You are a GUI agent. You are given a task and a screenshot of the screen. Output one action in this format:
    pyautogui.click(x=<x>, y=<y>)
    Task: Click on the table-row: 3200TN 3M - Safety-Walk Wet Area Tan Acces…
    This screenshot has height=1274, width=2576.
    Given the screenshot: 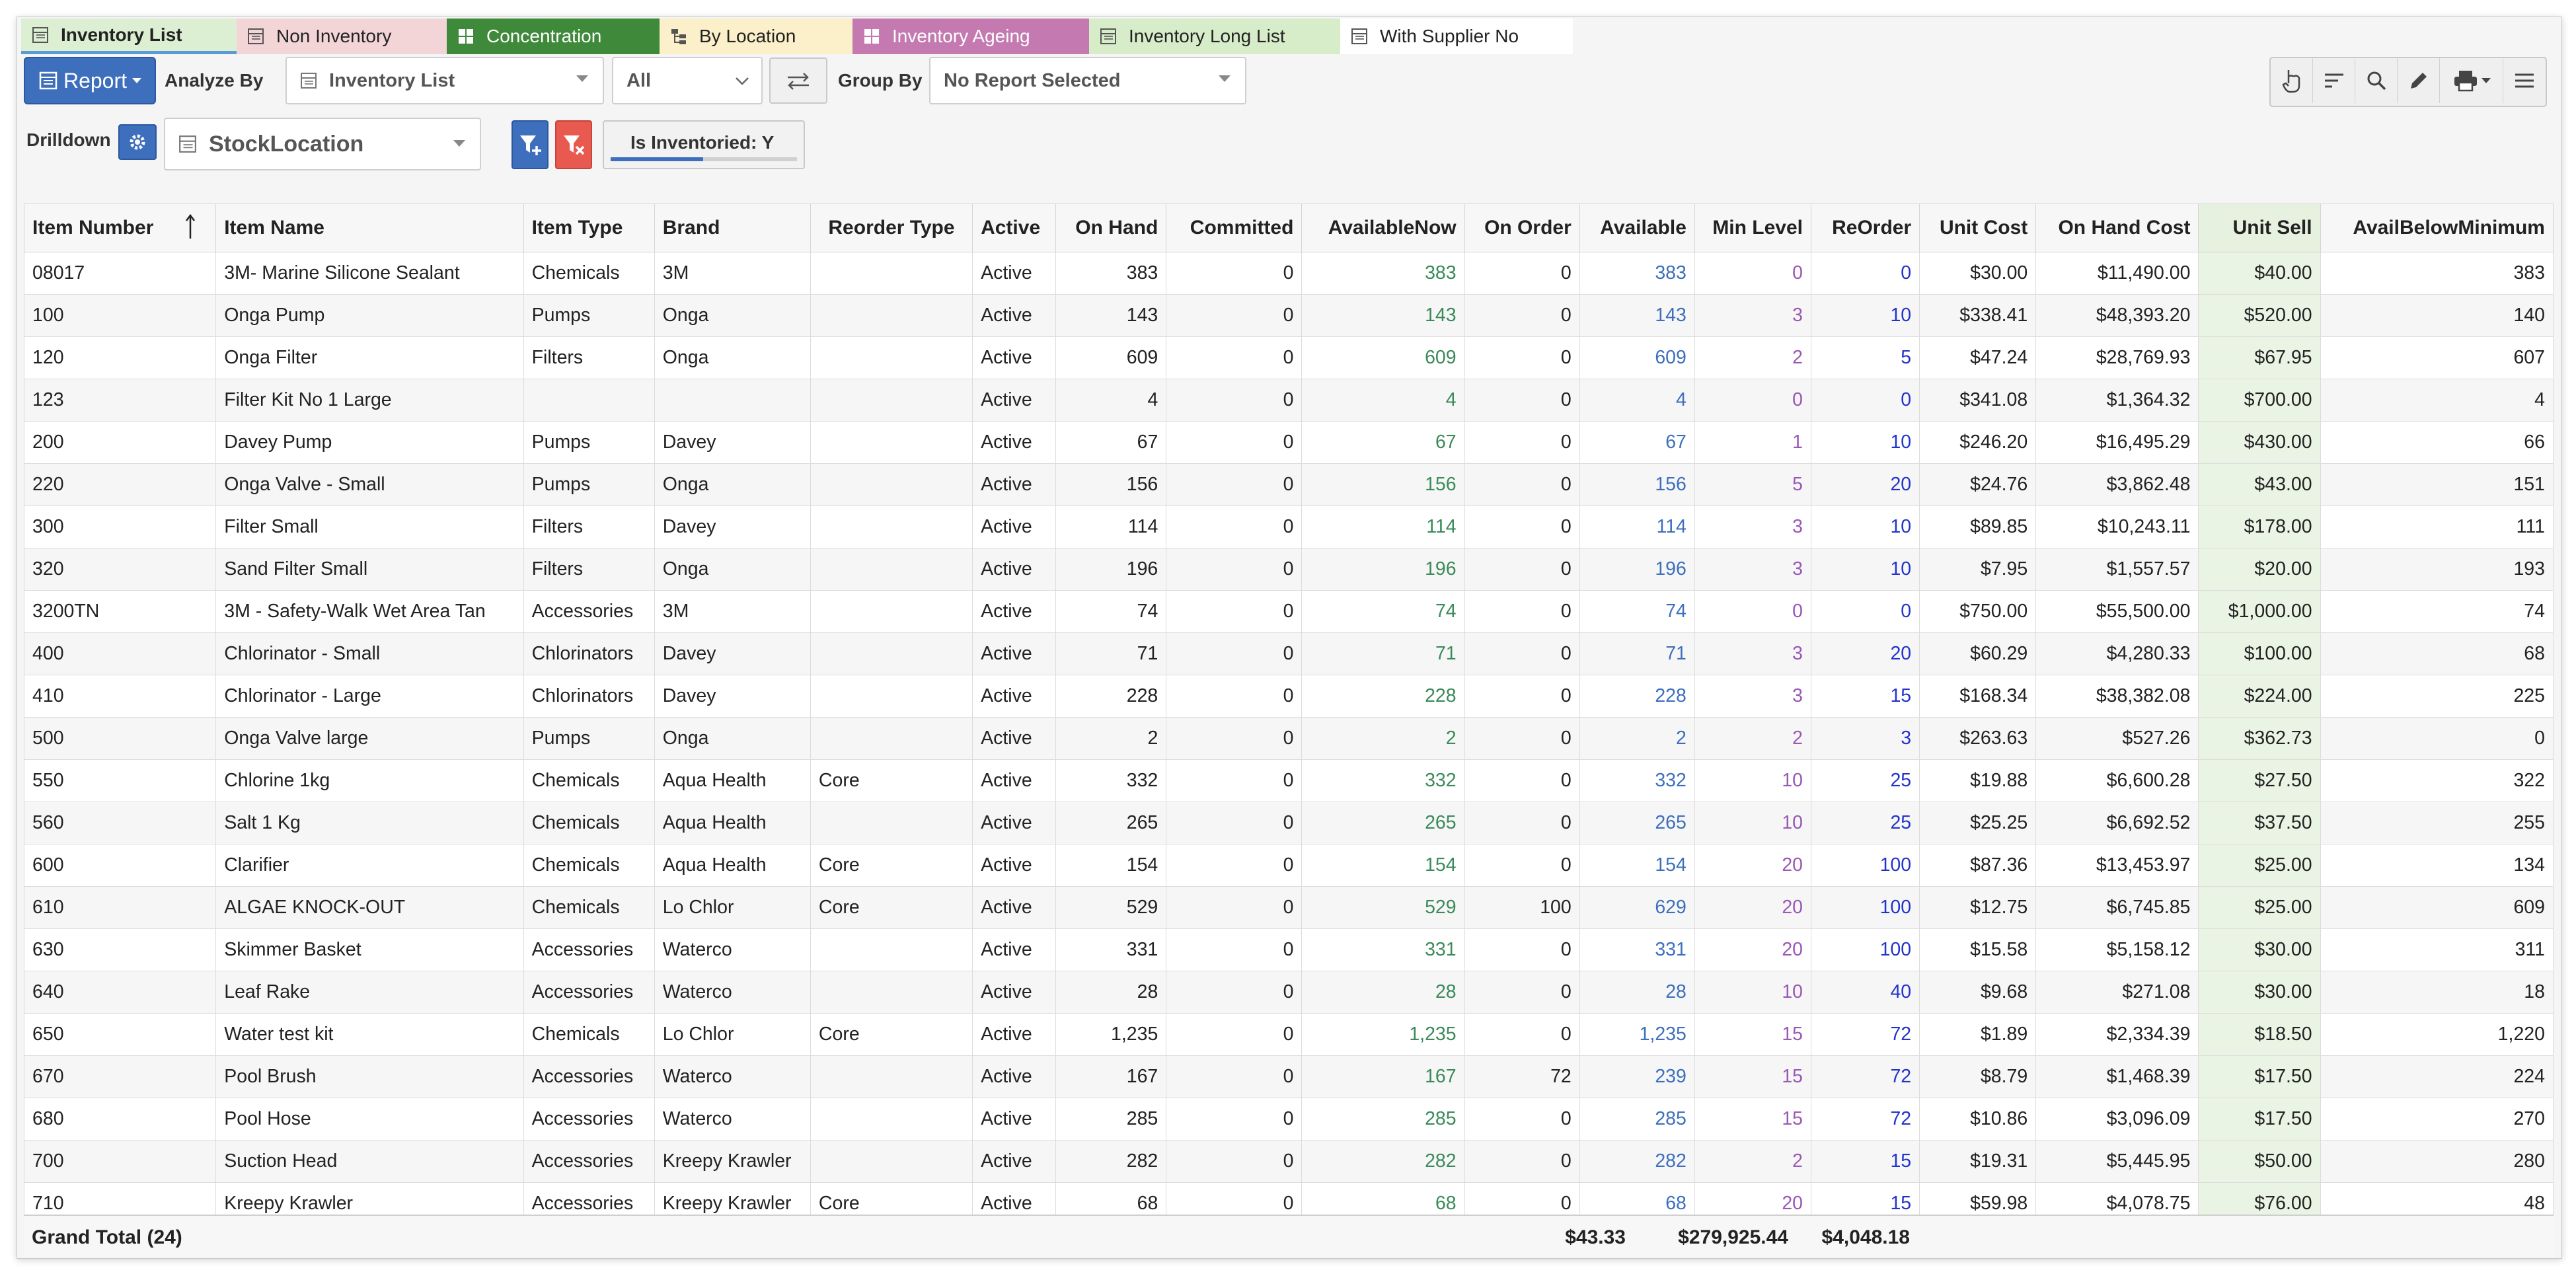 What is the action you would take?
    pyautogui.click(x=1289, y=611)
    